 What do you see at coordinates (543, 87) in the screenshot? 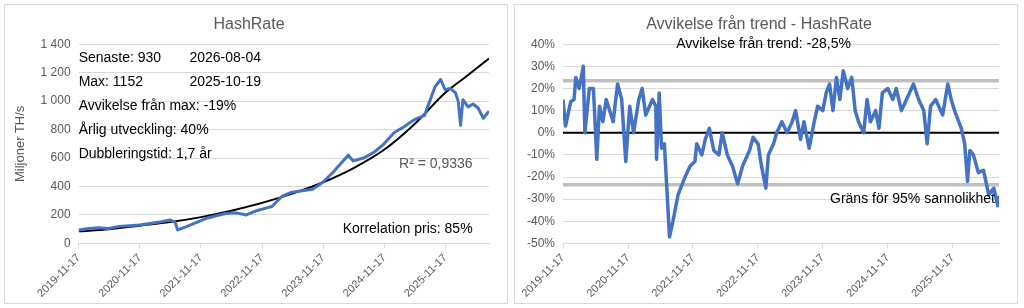
I see `y-tick-label: 20%` at bounding box center [543, 87].